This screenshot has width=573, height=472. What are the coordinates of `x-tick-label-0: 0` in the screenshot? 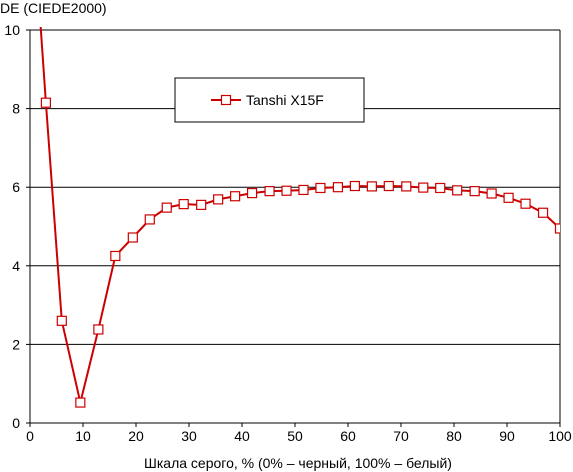 It's located at (30, 436).